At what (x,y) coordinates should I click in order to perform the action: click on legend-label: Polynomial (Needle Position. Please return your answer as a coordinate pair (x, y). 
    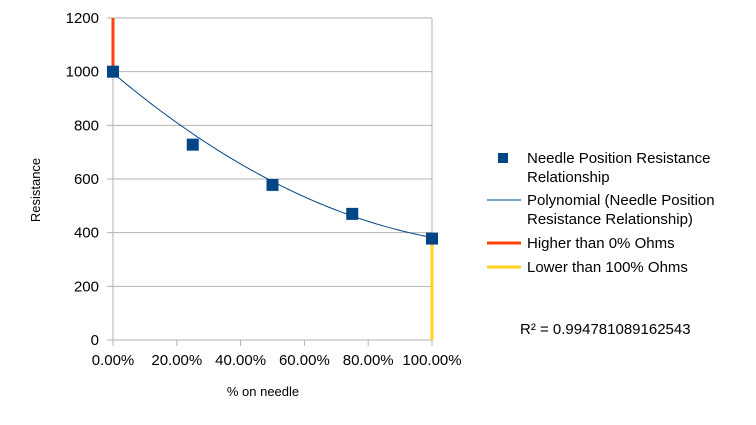
    Looking at the image, I should click on (621, 200).